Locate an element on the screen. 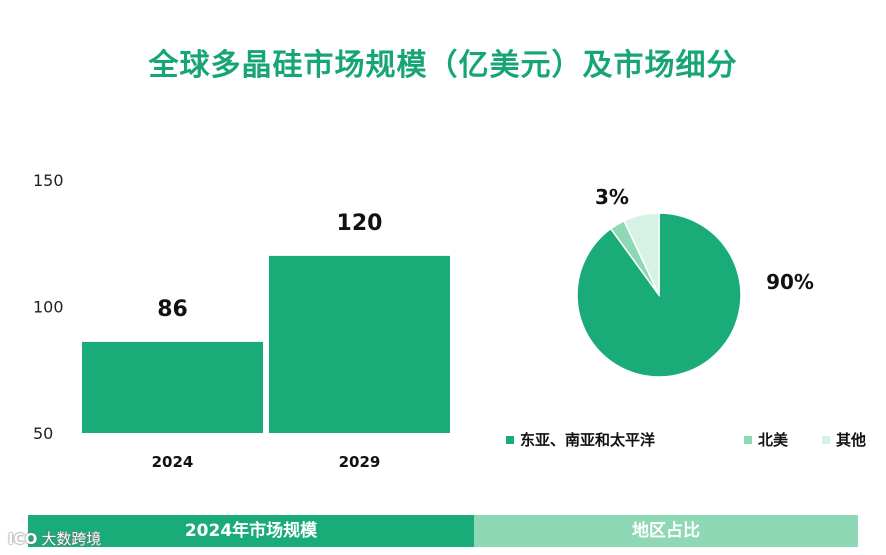 This screenshot has height=555, width=886. legend-label: 其他 is located at coordinates (851, 440).